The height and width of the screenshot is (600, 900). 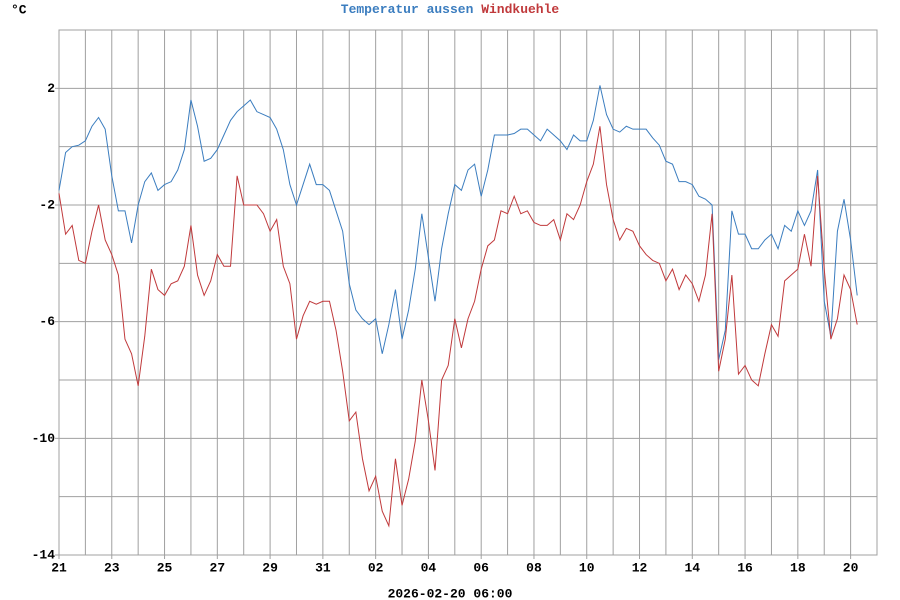 I want to click on y-tick-label: -2, so click(x=47, y=204).